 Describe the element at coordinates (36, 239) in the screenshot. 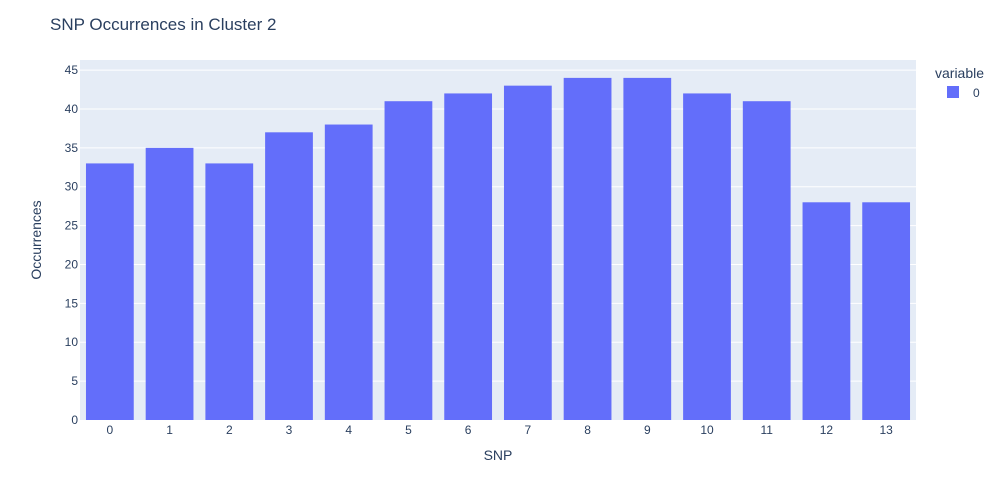

I see `y-axis-label: Occurrences` at that location.